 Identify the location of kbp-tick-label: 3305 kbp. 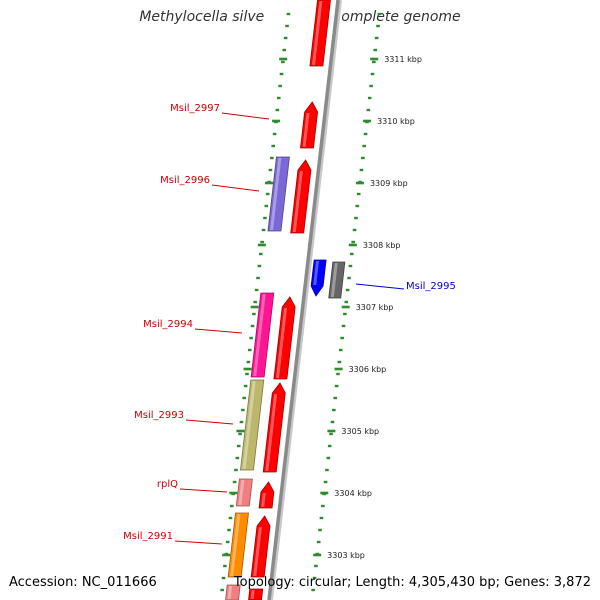
(360, 431).